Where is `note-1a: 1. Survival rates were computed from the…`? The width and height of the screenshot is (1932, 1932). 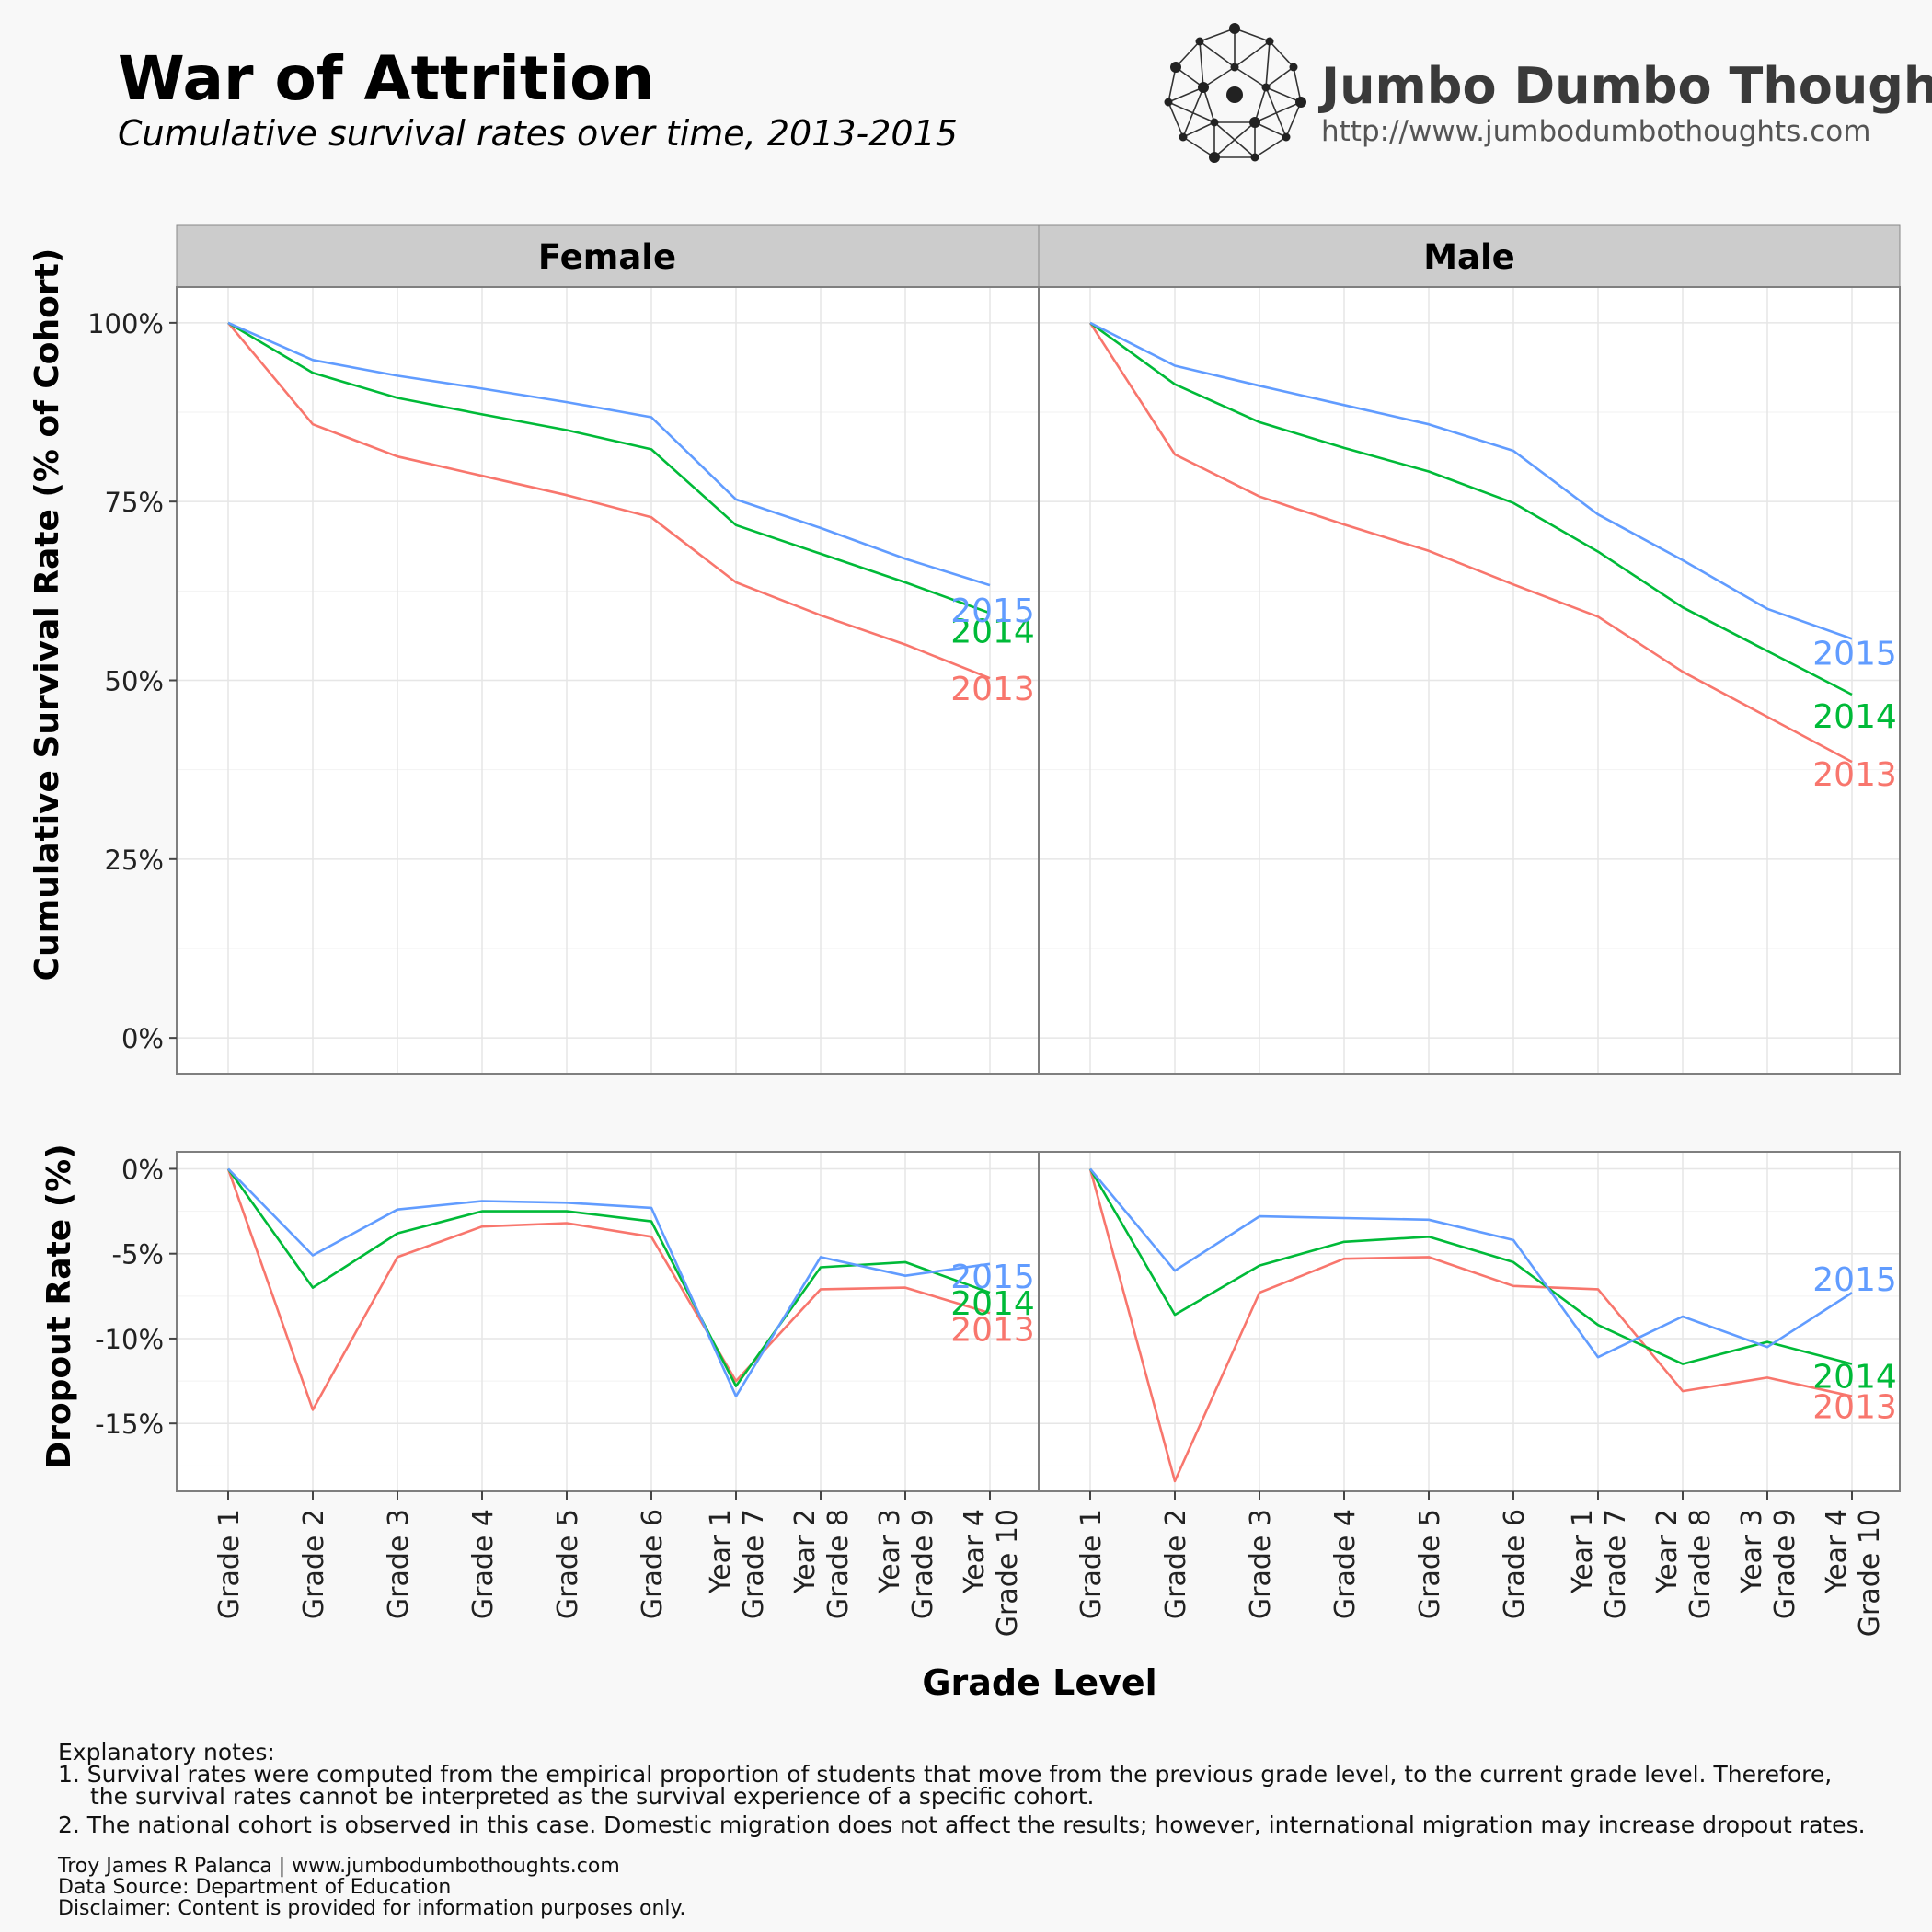 note-1a: 1. Survival rates were computed from the… is located at coordinates (945, 1774).